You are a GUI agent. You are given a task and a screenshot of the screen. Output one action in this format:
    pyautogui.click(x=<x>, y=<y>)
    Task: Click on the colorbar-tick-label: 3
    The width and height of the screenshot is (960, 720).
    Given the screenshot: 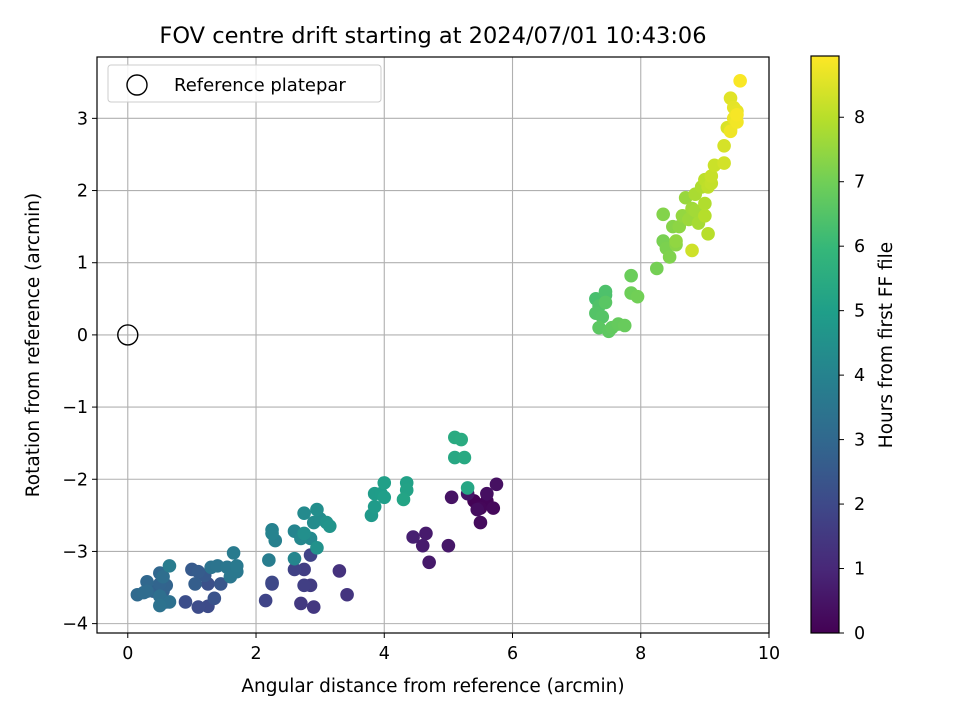 What is the action you would take?
    pyautogui.click(x=859, y=441)
    